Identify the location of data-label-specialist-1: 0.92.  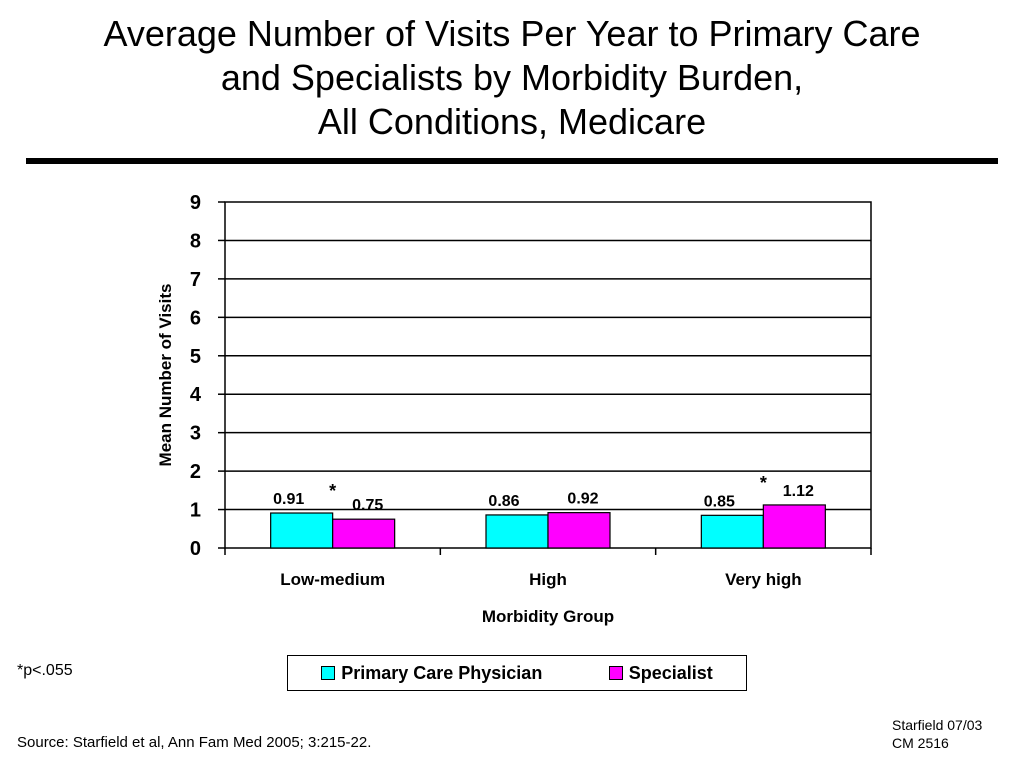
(582, 499).